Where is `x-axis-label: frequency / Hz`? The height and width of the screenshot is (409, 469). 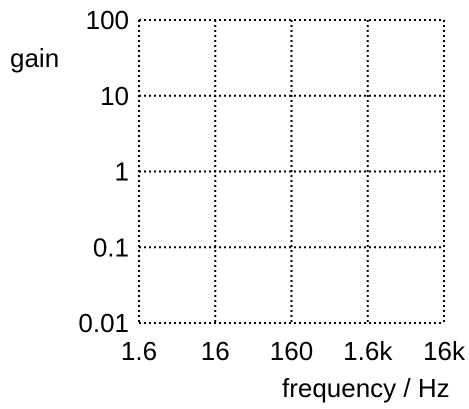
x-axis-label: frequency / Hz is located at coordinates (366, 388).